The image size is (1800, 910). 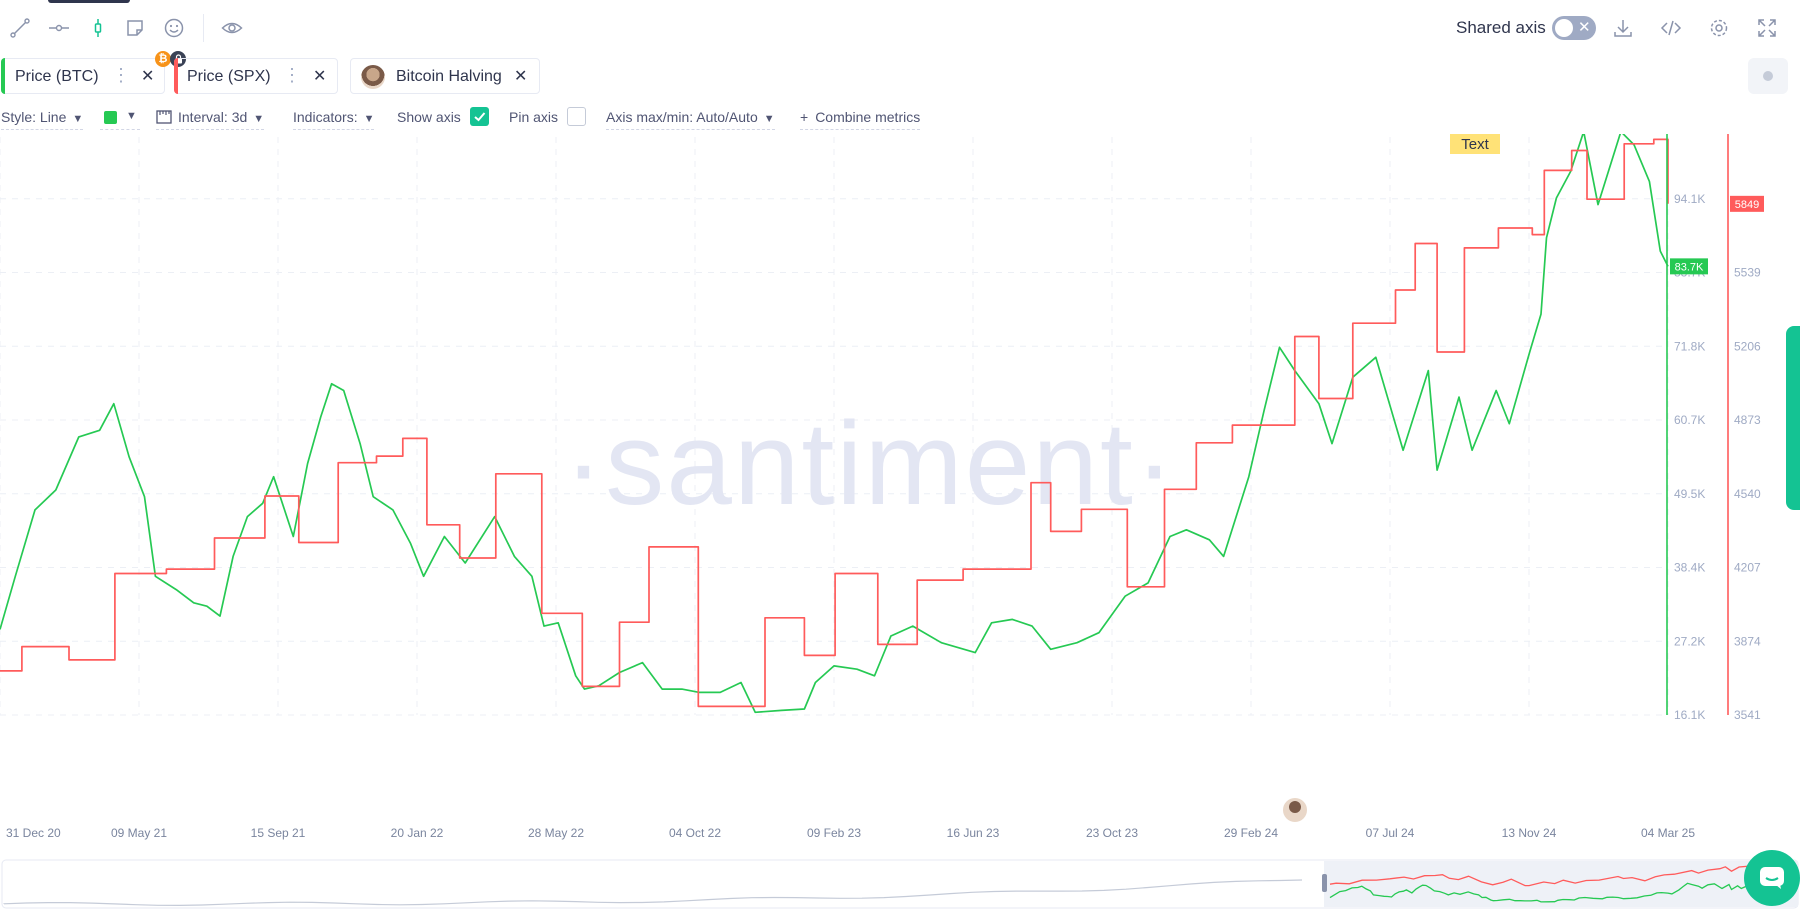 What do you see at coordinates (98, 28) in the screenshot?
I see `candle-icon` at bounding box center [98, 28].